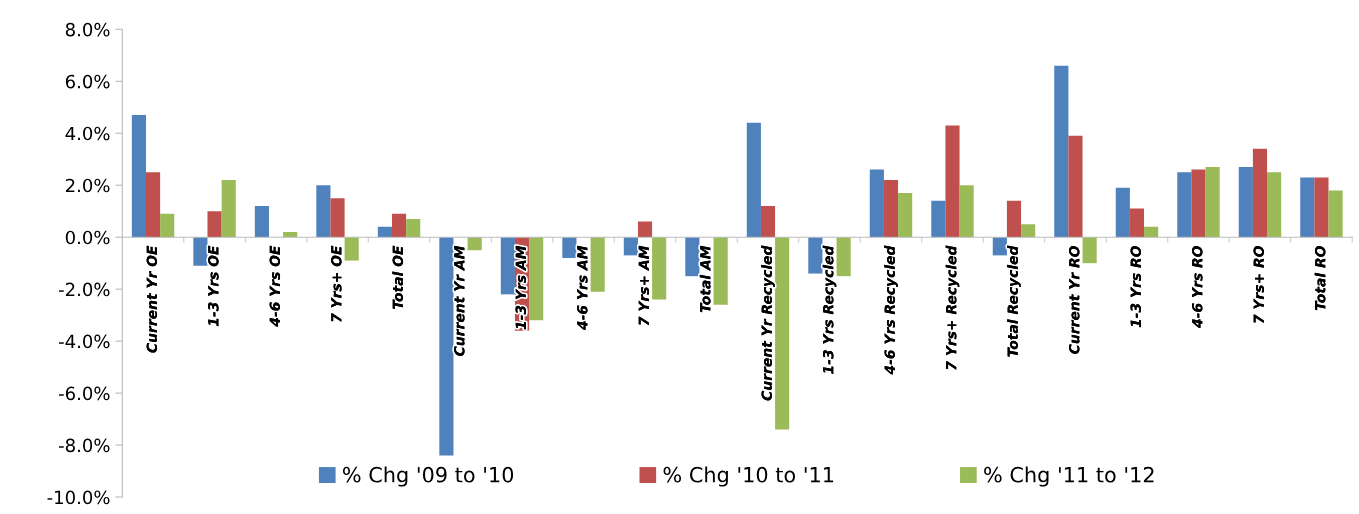 The height and width of the screenshot is (514, 1359). I want to click on x-tick-label: 7 Yrs+ RO, so click(1258, 285).